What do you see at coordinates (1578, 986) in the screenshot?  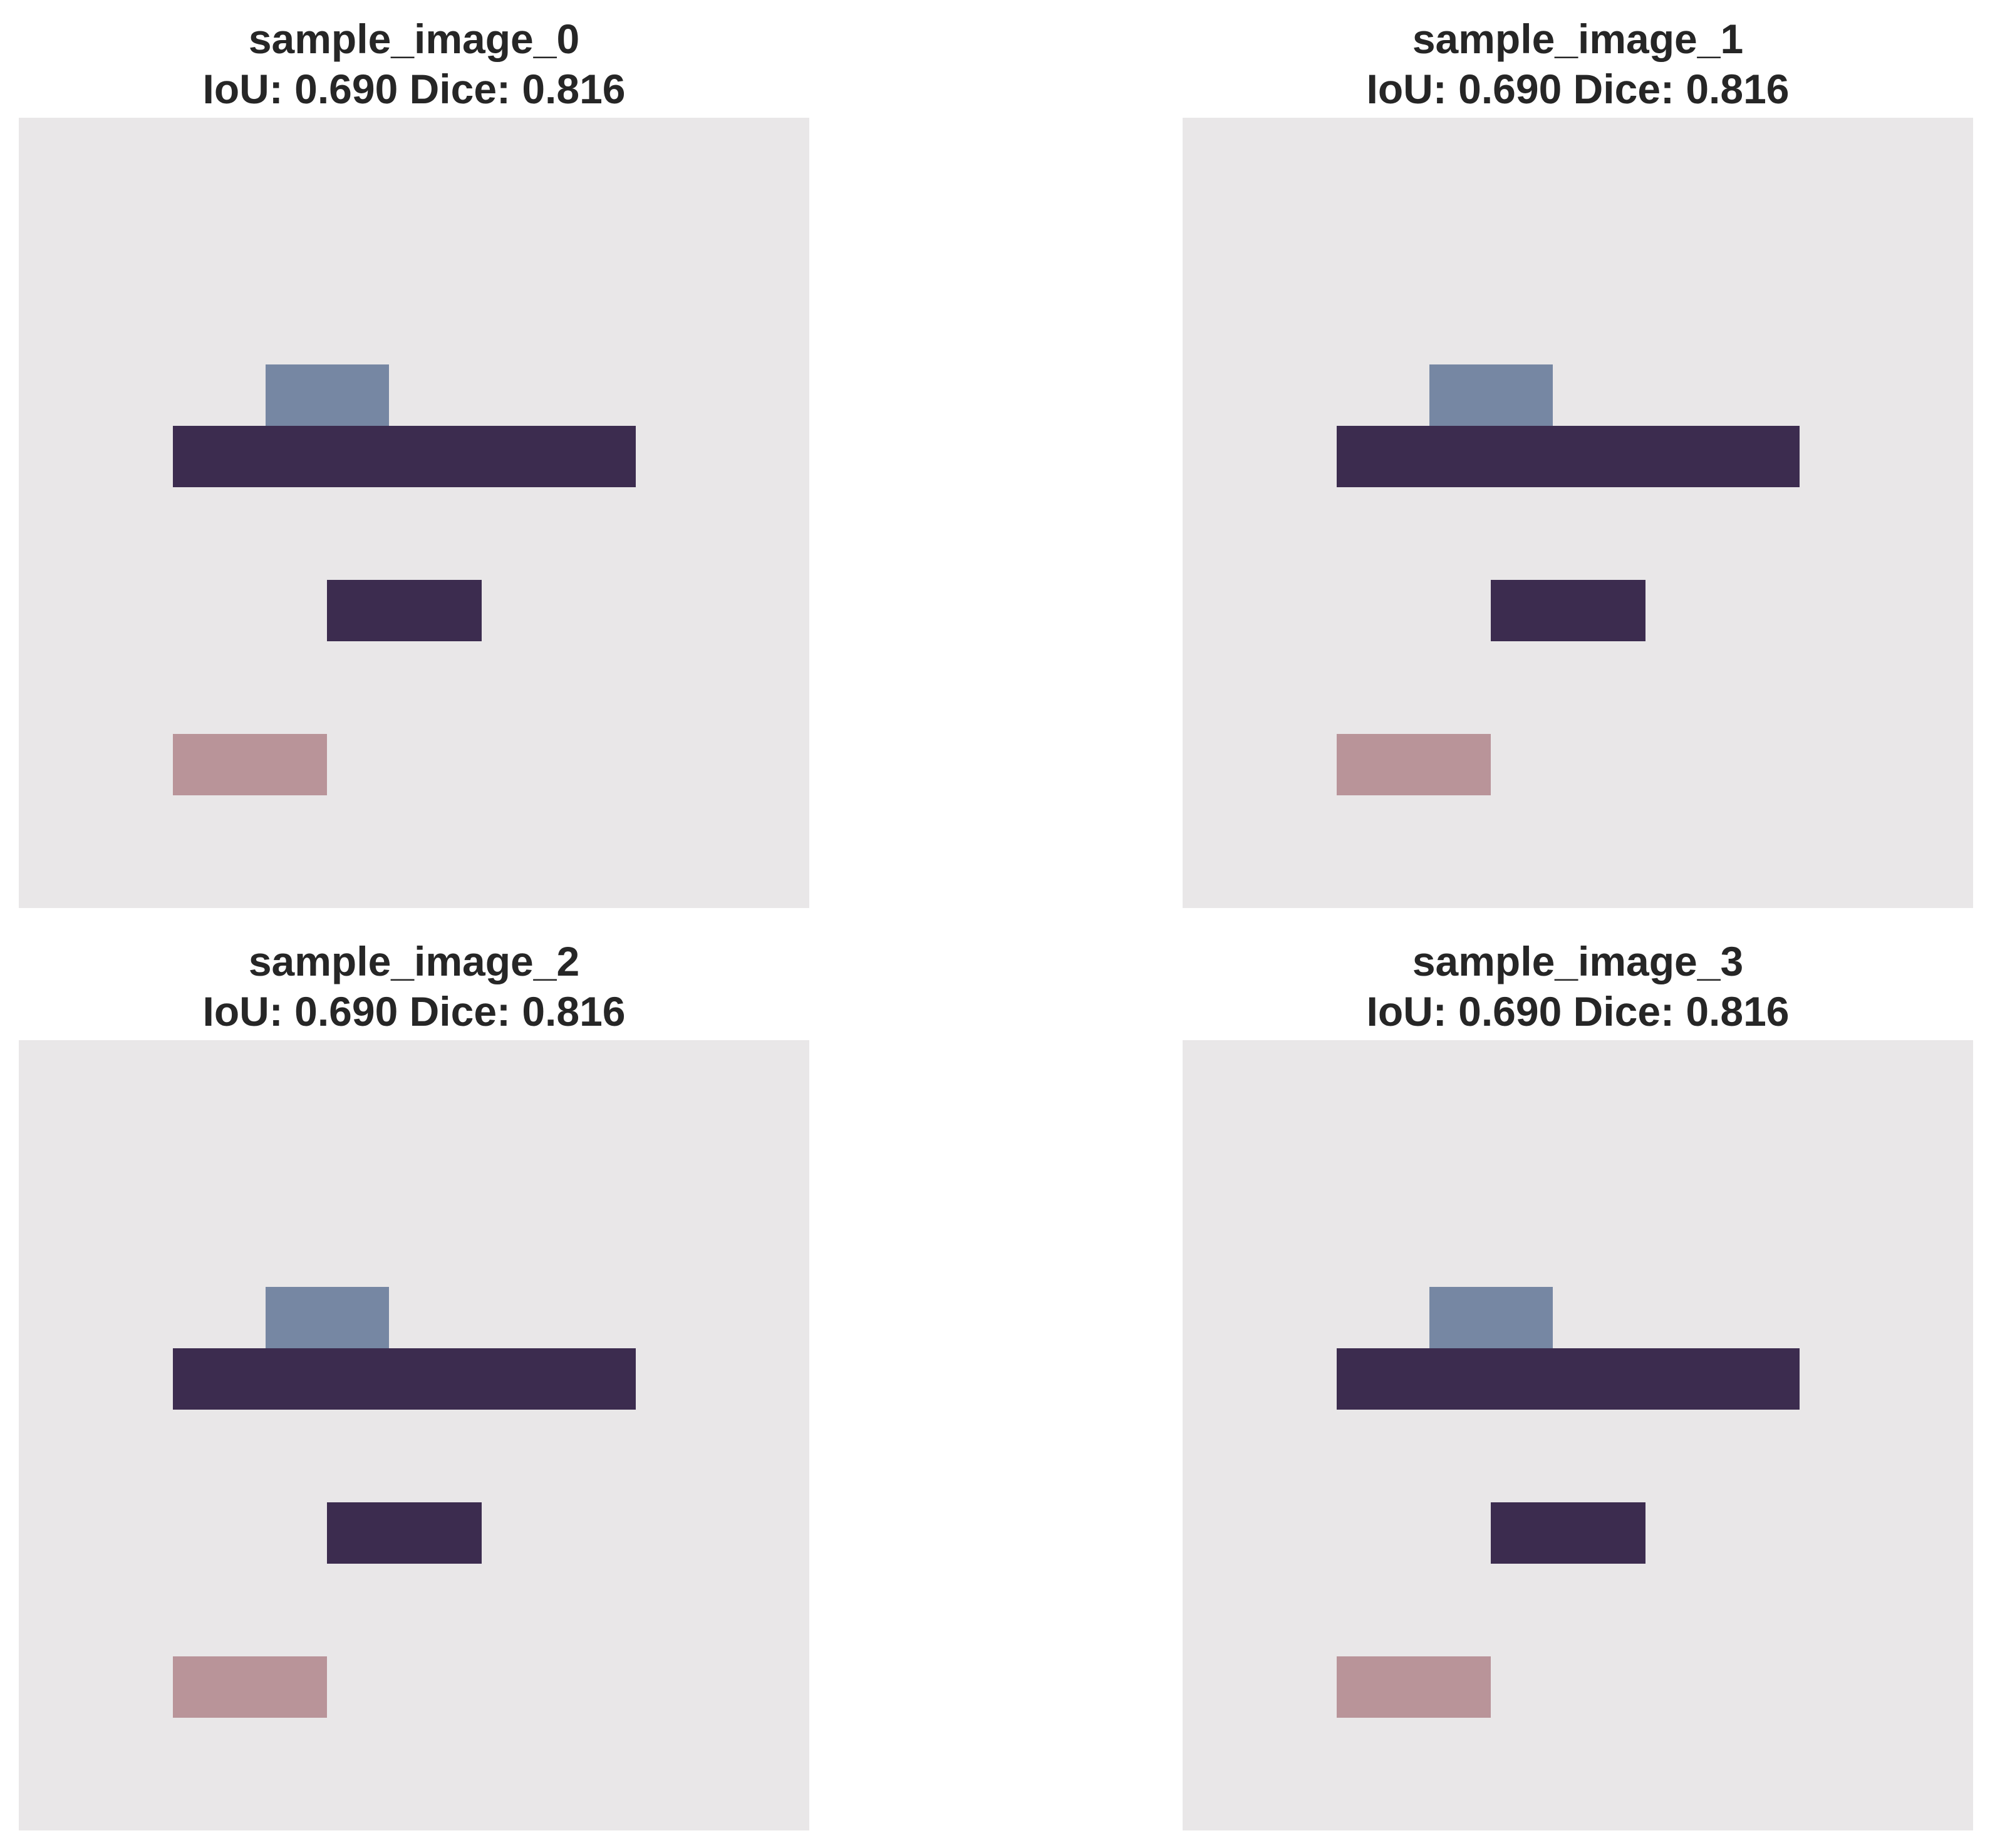 I see `panel-title: sample_image_3 IoU: 0.690 Dice: 0.816` at bounding box center [1578, 986].